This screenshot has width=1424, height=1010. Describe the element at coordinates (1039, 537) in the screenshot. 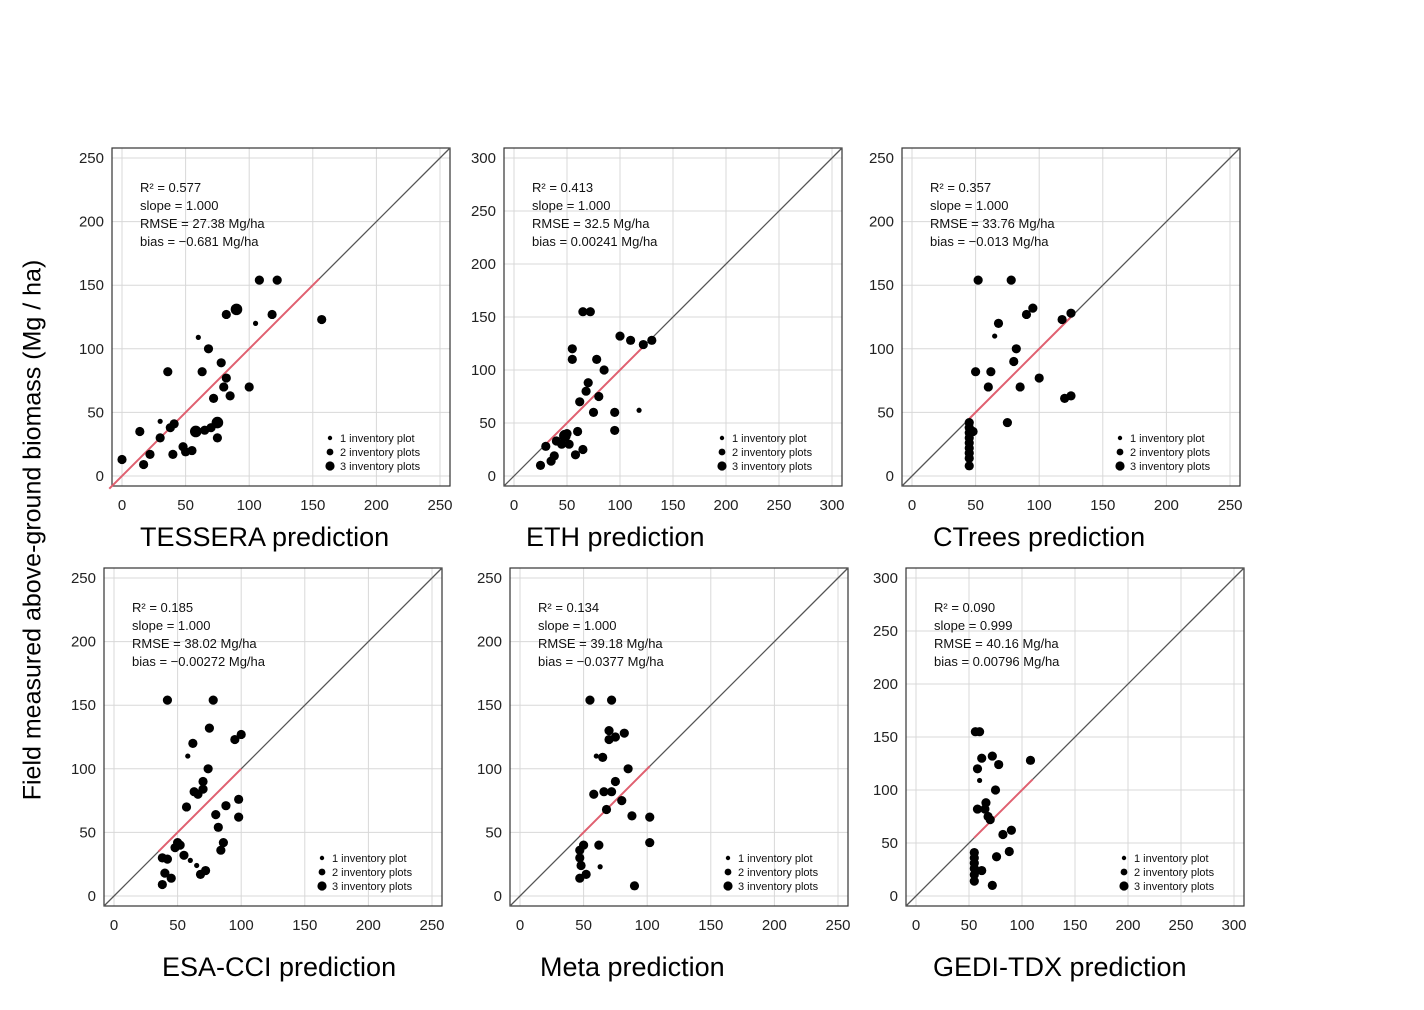

I see `xlabel-ctrees: CTrees prediction` at that location.